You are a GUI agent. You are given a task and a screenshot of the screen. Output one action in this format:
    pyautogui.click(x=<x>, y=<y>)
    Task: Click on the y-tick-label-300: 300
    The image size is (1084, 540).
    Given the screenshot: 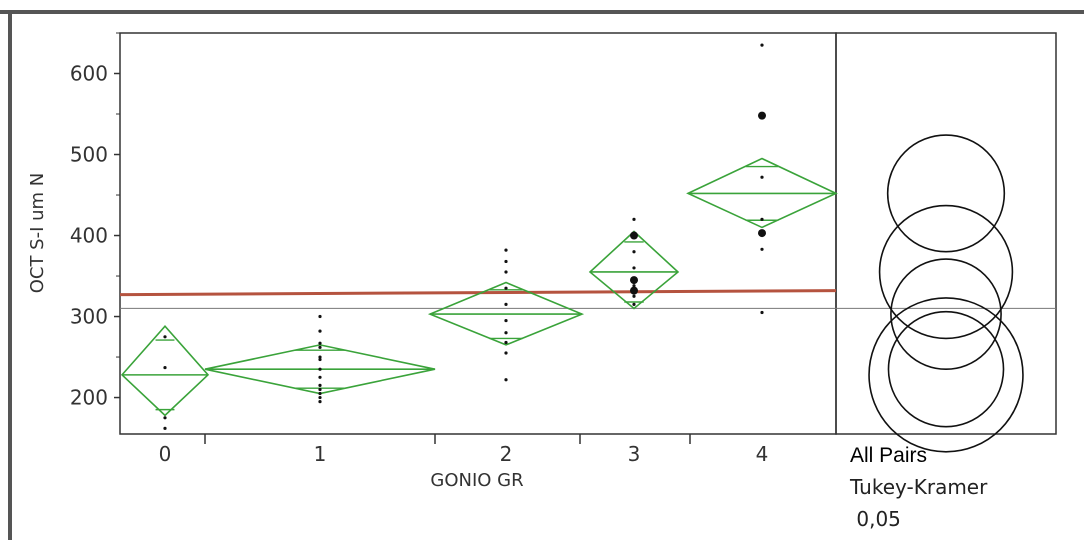 What is the action you would take?
    pyautogui.click(x=89, y=317)
    